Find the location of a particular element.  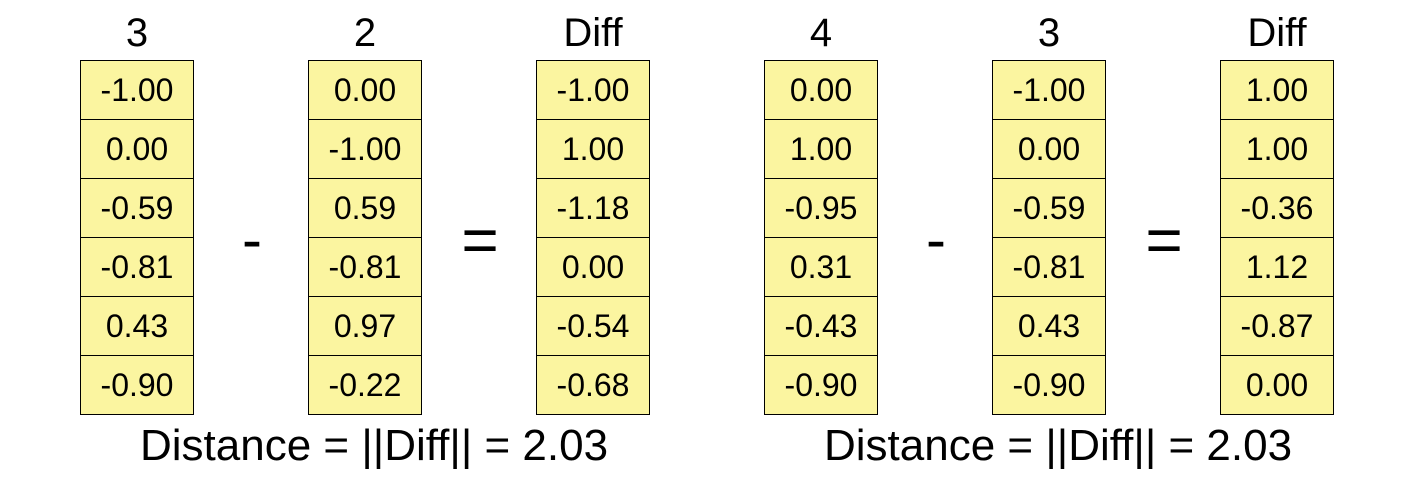

vector-cell: 1.12 is located at coordinates (1277, 267).